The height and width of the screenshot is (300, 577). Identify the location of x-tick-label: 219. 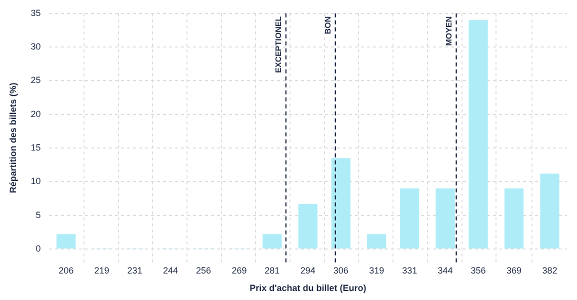
(102, 270).